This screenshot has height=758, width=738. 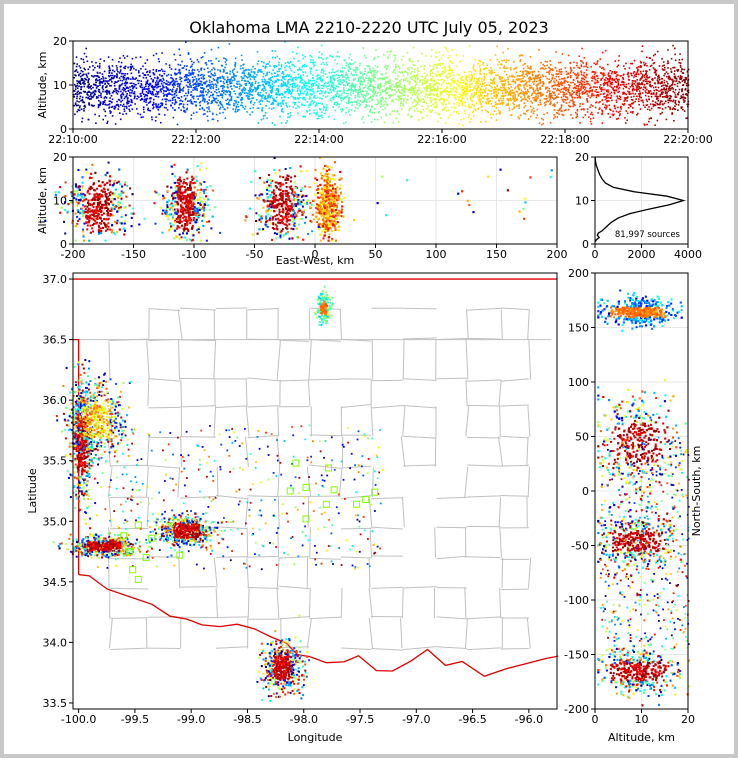 I want to click on latitude-tick-label: 36.5, so click(x=55, y=340).